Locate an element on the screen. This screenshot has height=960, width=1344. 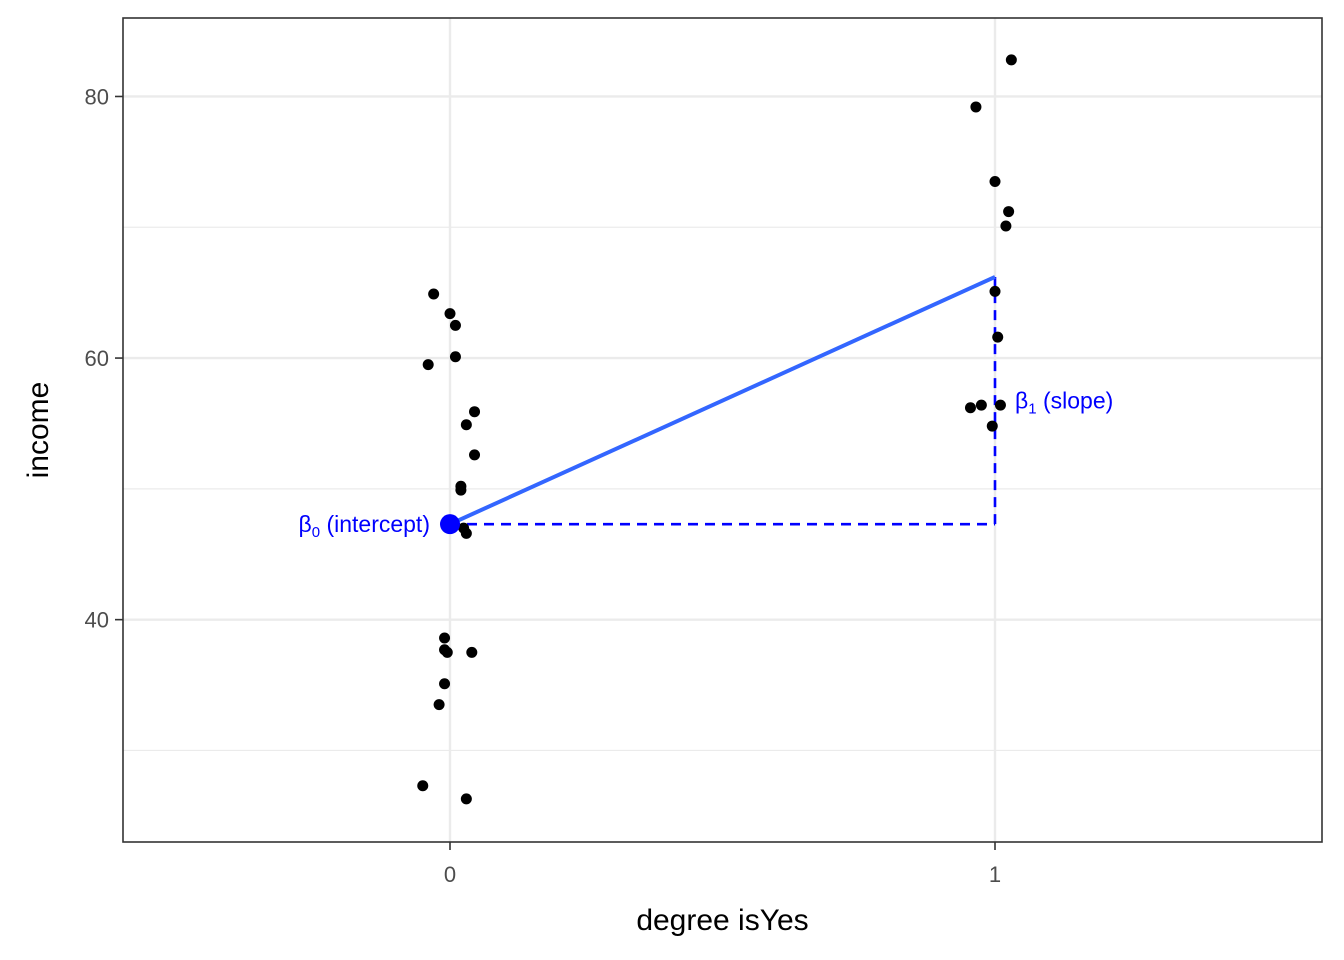
x-axis-title: degree isYes is located at coordinates (722, 920).